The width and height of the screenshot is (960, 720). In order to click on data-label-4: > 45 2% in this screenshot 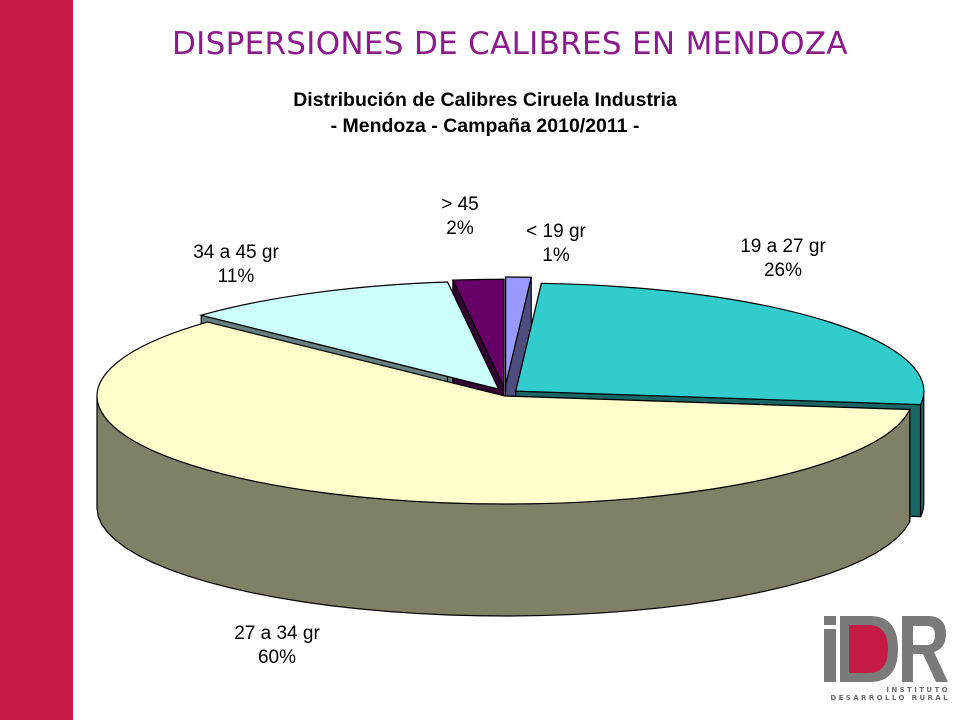, I will do `click(460, 217)`.